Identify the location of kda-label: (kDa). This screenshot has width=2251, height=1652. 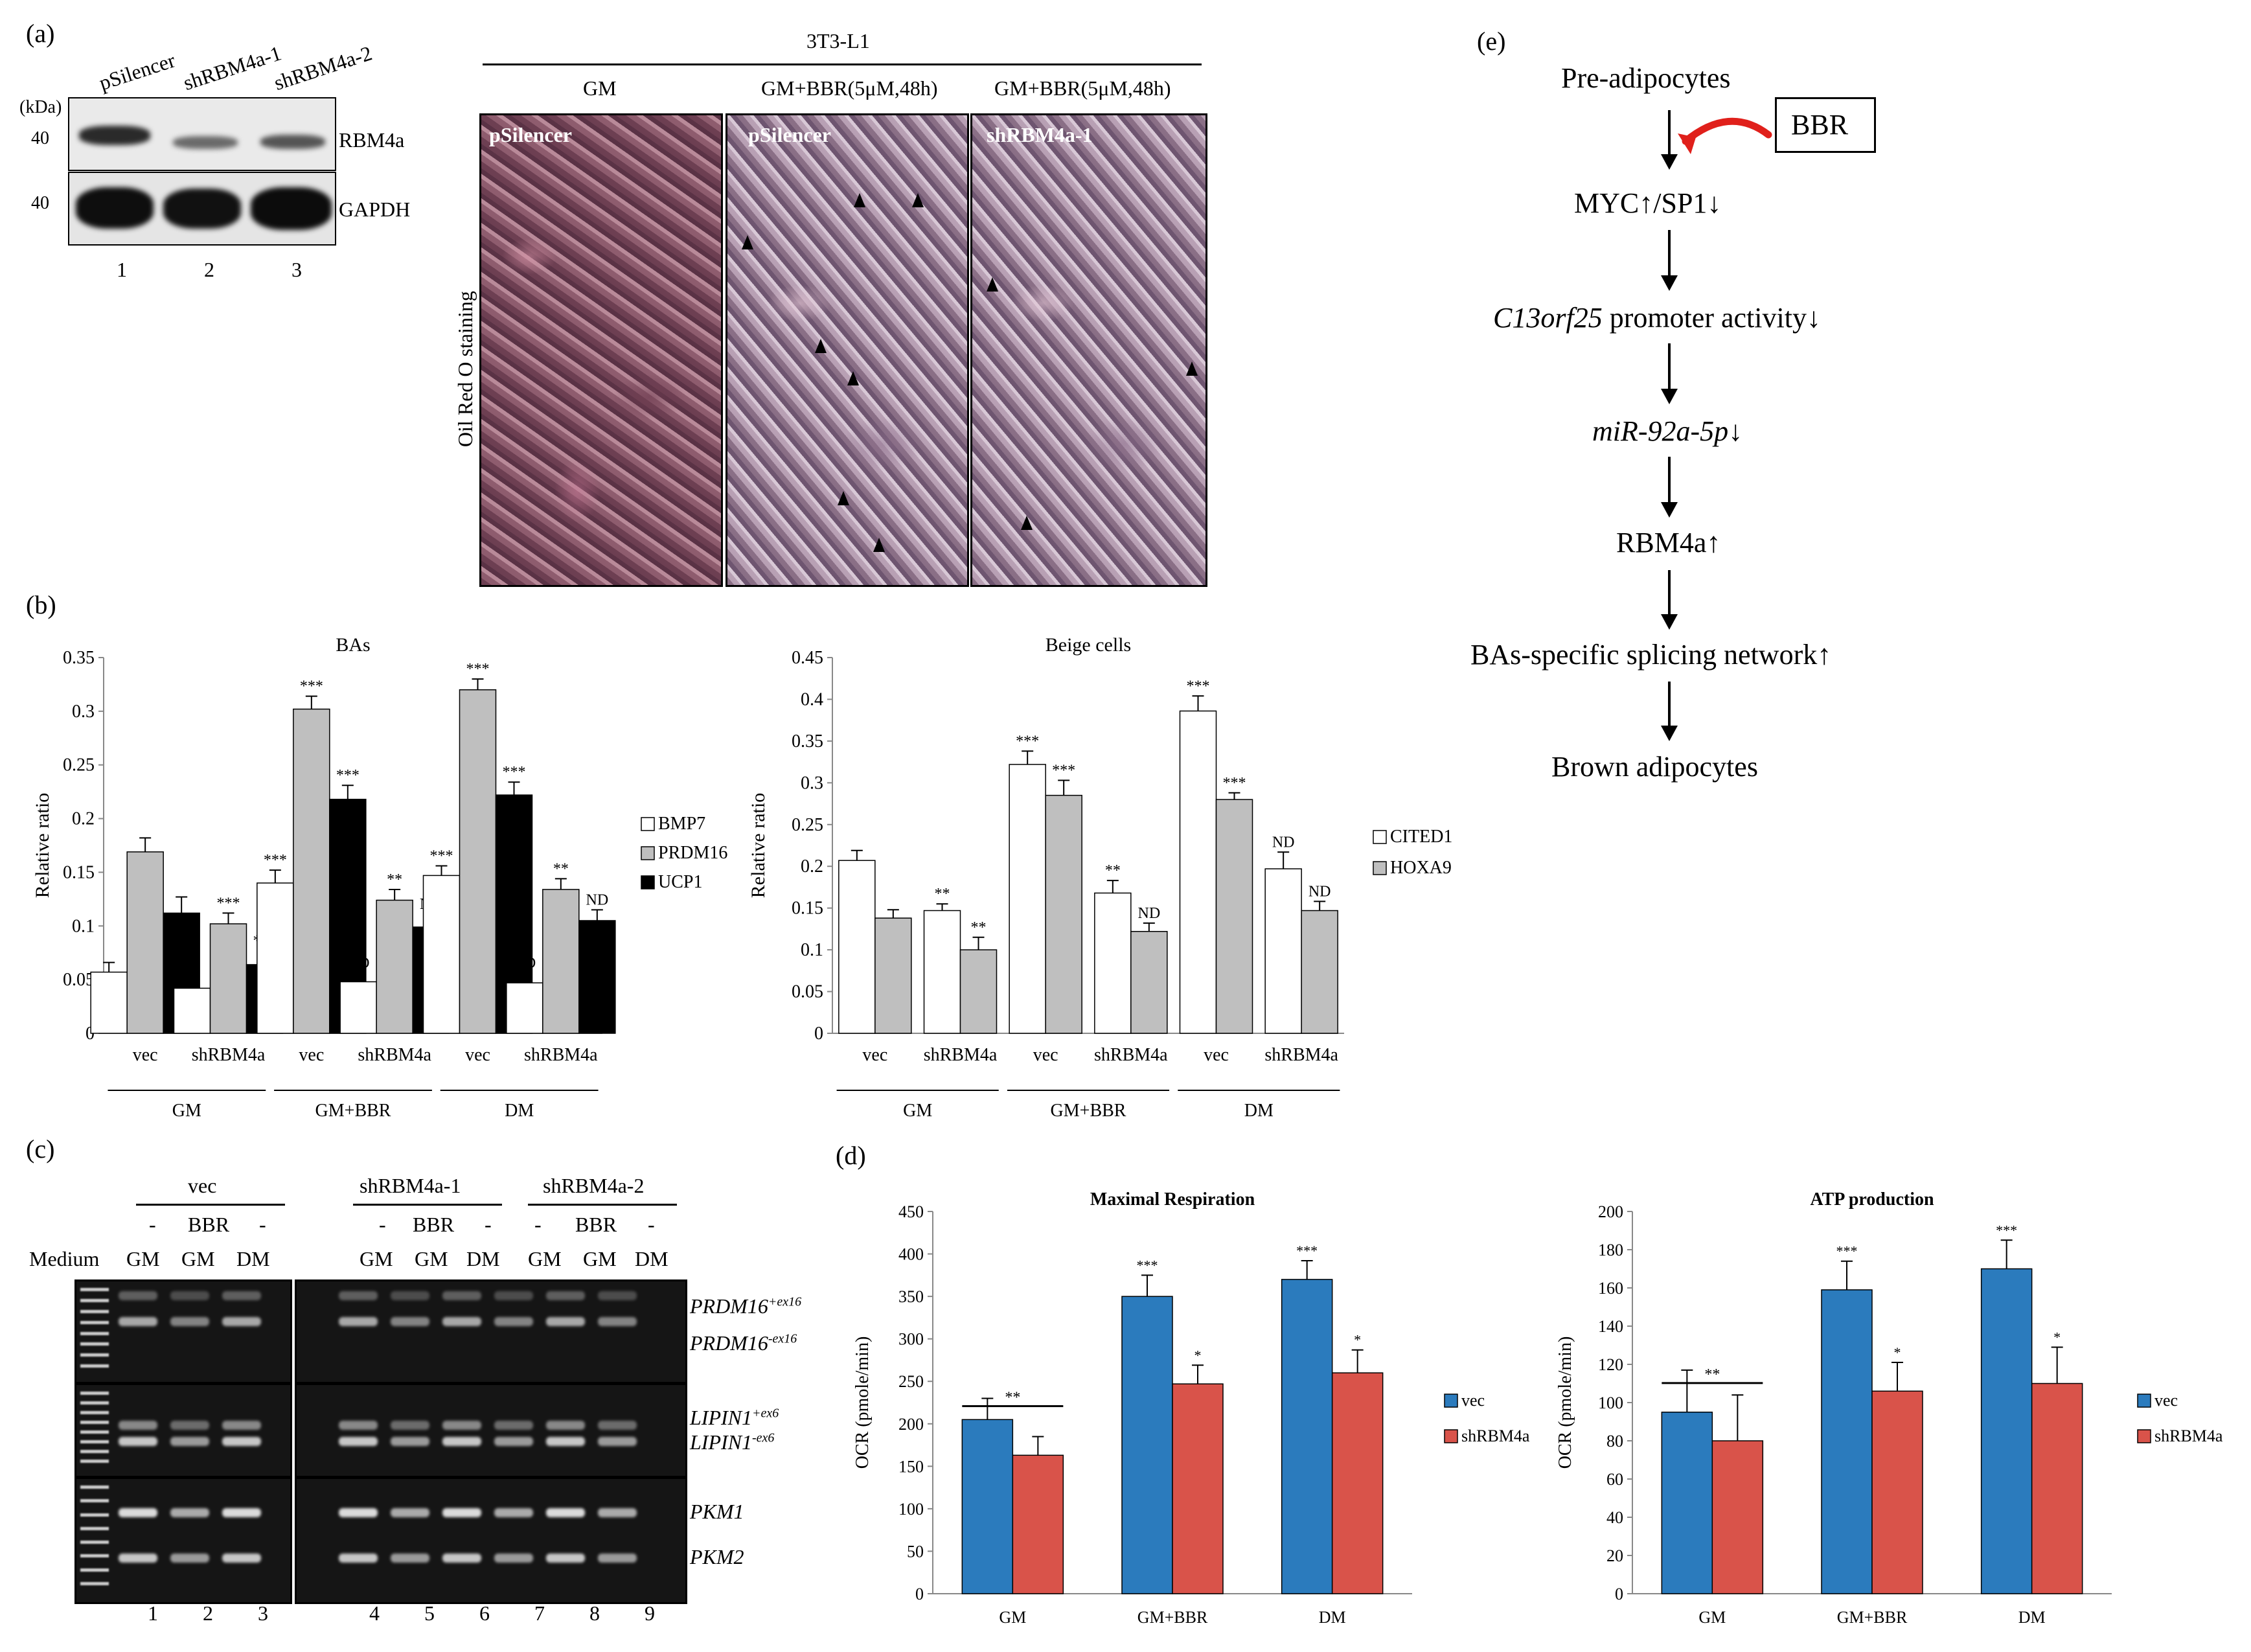
(40, 107).